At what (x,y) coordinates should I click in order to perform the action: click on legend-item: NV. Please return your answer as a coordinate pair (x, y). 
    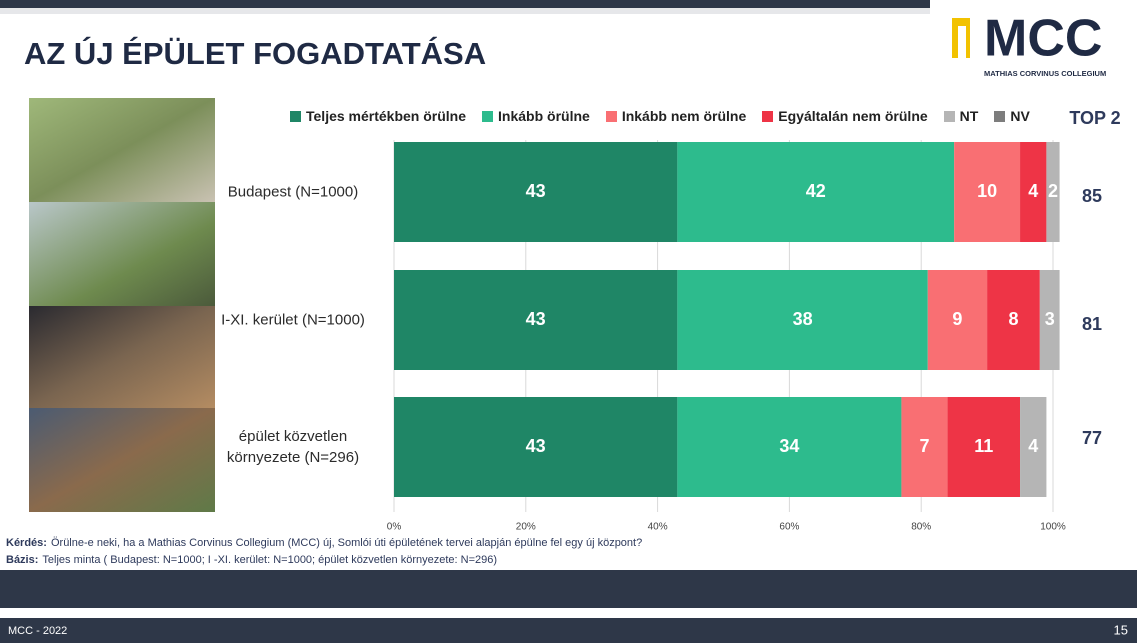
    Looking at the image, I should click on (1012, 116).